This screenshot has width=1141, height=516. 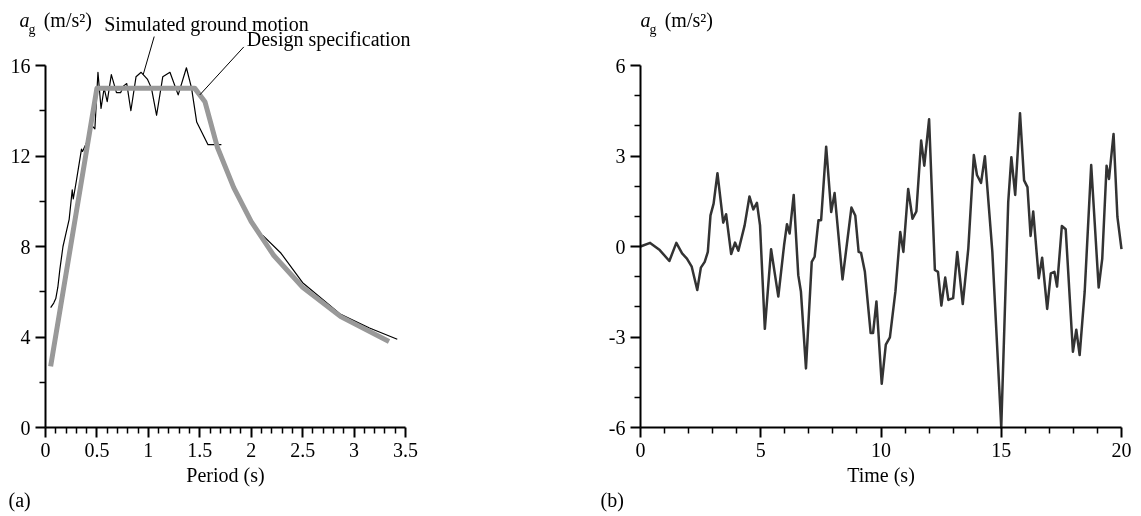 I want to click on y-tick-label: 12, so click(x=20, y=156).